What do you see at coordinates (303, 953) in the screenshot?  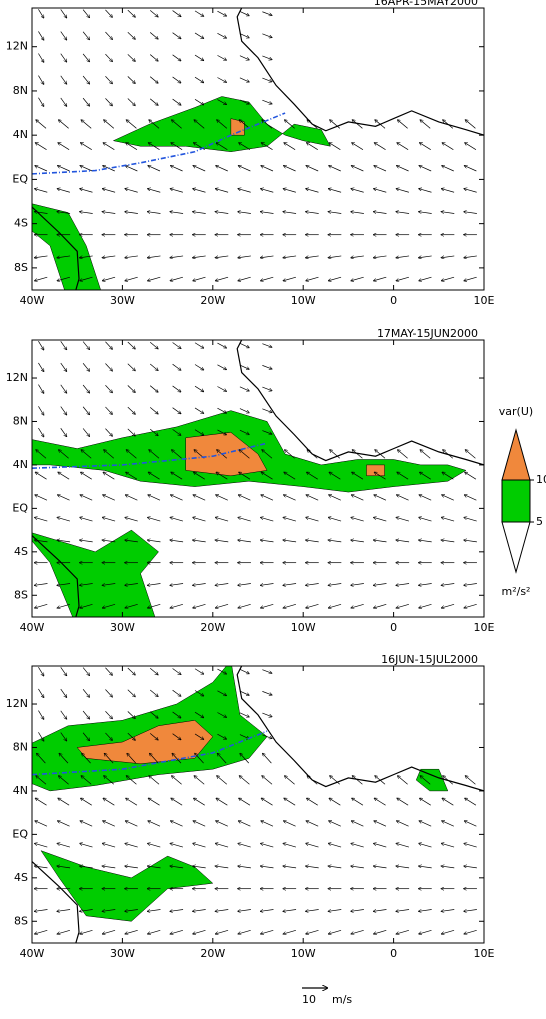 I see `x-tick-label: 10W` at bounding box center [303, 953].